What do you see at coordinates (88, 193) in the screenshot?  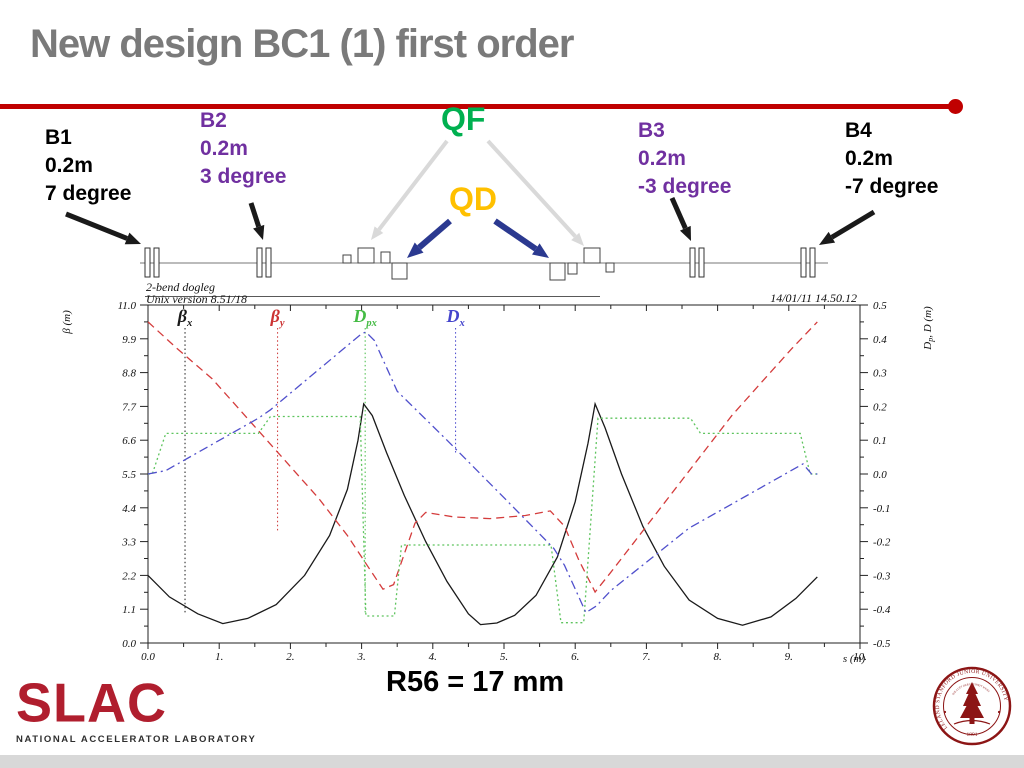 I see `label-b1-line3: 7 degree` at bounding box center [88, 193].